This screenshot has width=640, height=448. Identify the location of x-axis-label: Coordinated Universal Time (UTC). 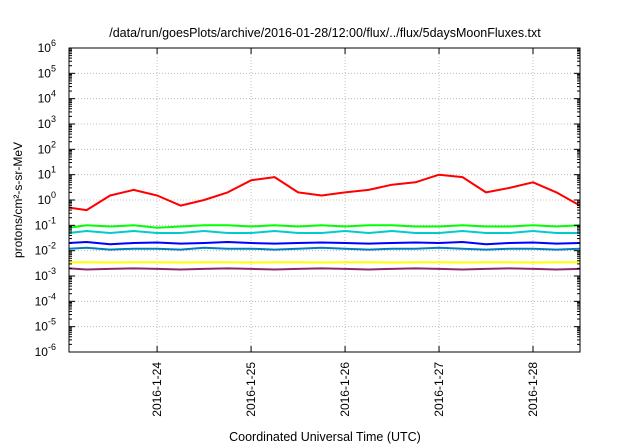
(325, 437).